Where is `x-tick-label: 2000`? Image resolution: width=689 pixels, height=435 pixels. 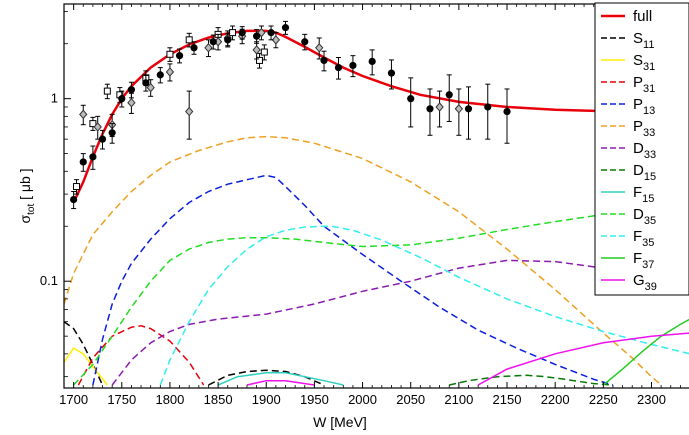 x-tick-label: 2000 is located at coordinates (362, 399).